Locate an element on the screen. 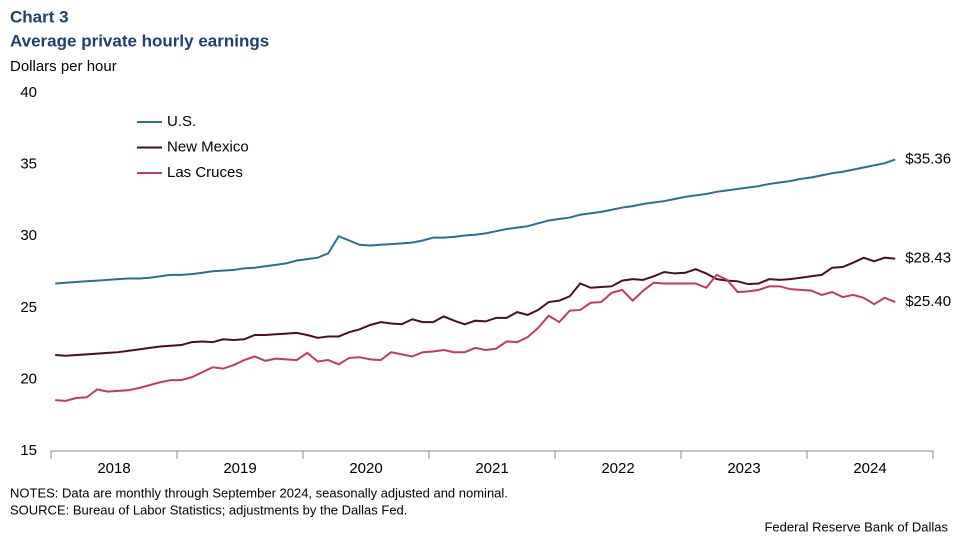 The height and width of the screenshot is (546, 958). credit: Federal Reserve Bank of Dallas is located at coordinates (856, 526).